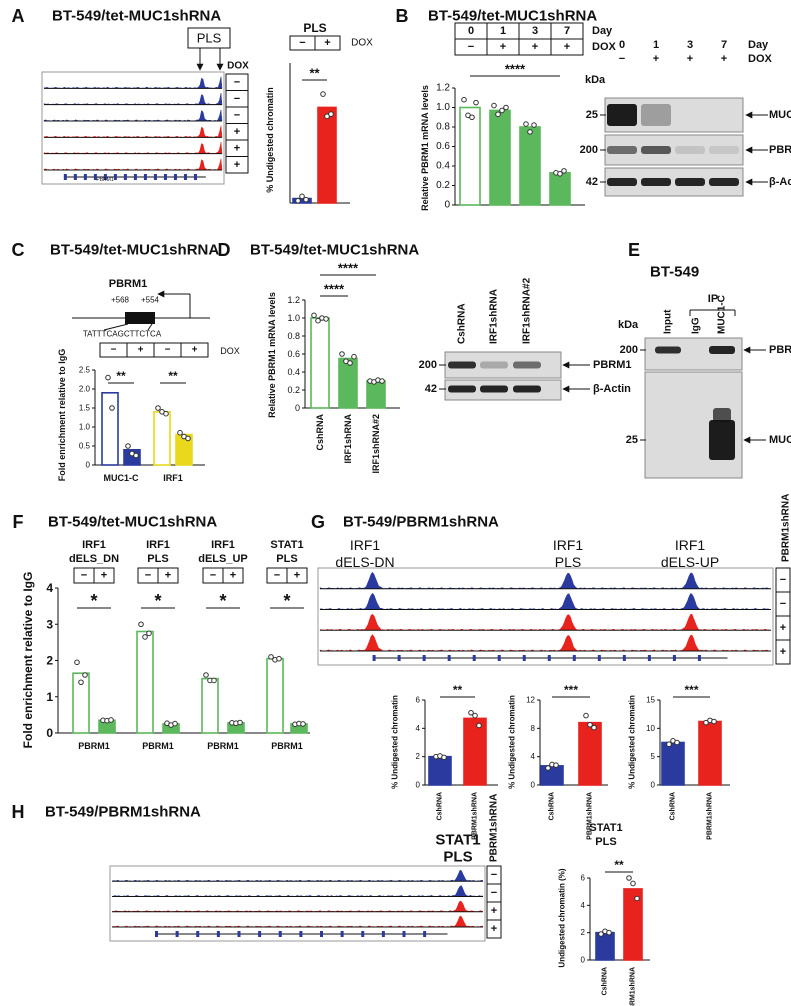 The width and height of the screenshot is (791, 1006). I want to click on position-label: +554, so click(150, 300).